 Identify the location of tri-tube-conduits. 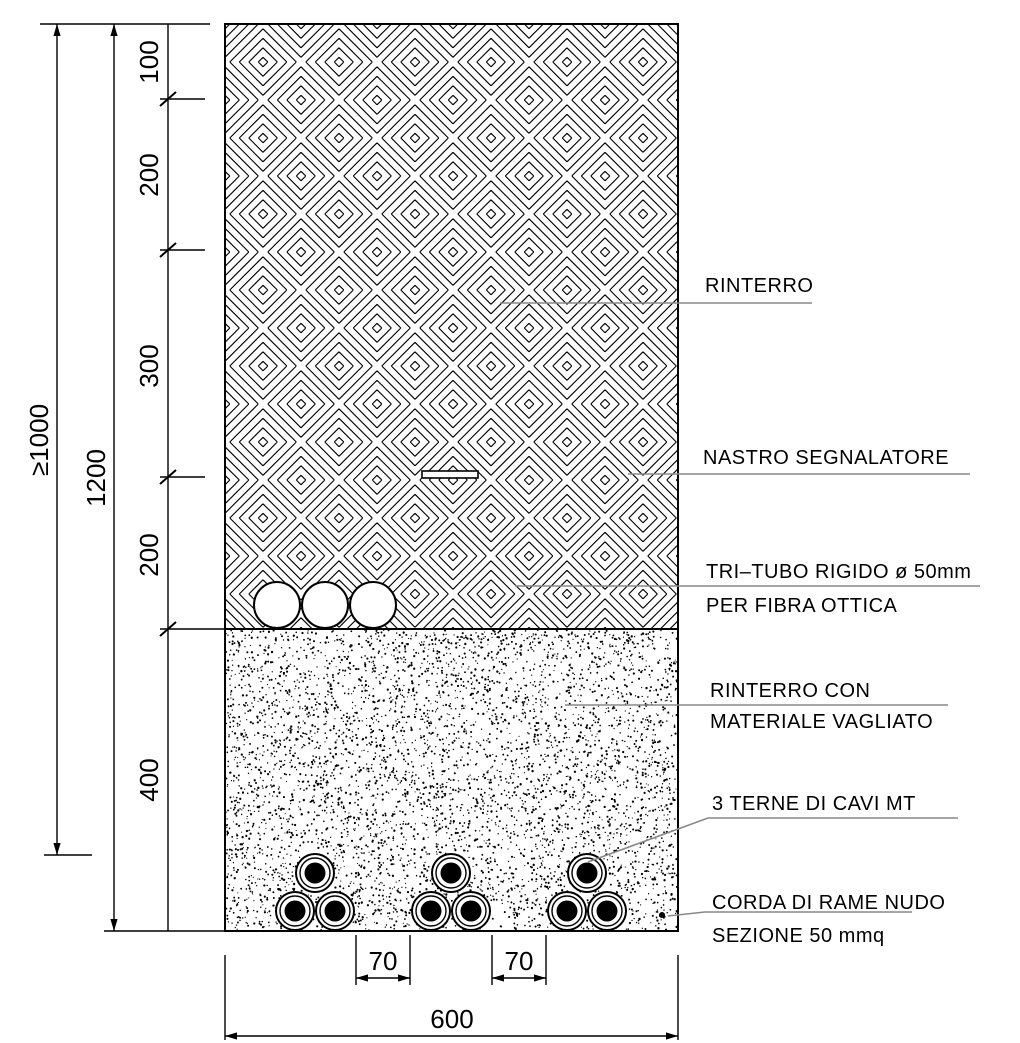
(325, 605).